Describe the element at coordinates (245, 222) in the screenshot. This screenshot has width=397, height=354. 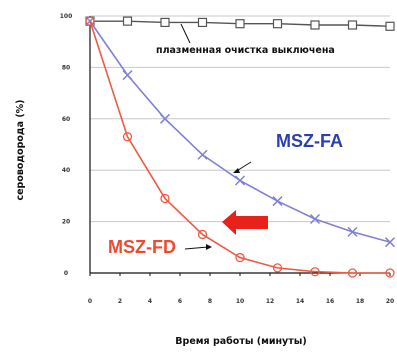
I see `red-arrow-icon` at that location.